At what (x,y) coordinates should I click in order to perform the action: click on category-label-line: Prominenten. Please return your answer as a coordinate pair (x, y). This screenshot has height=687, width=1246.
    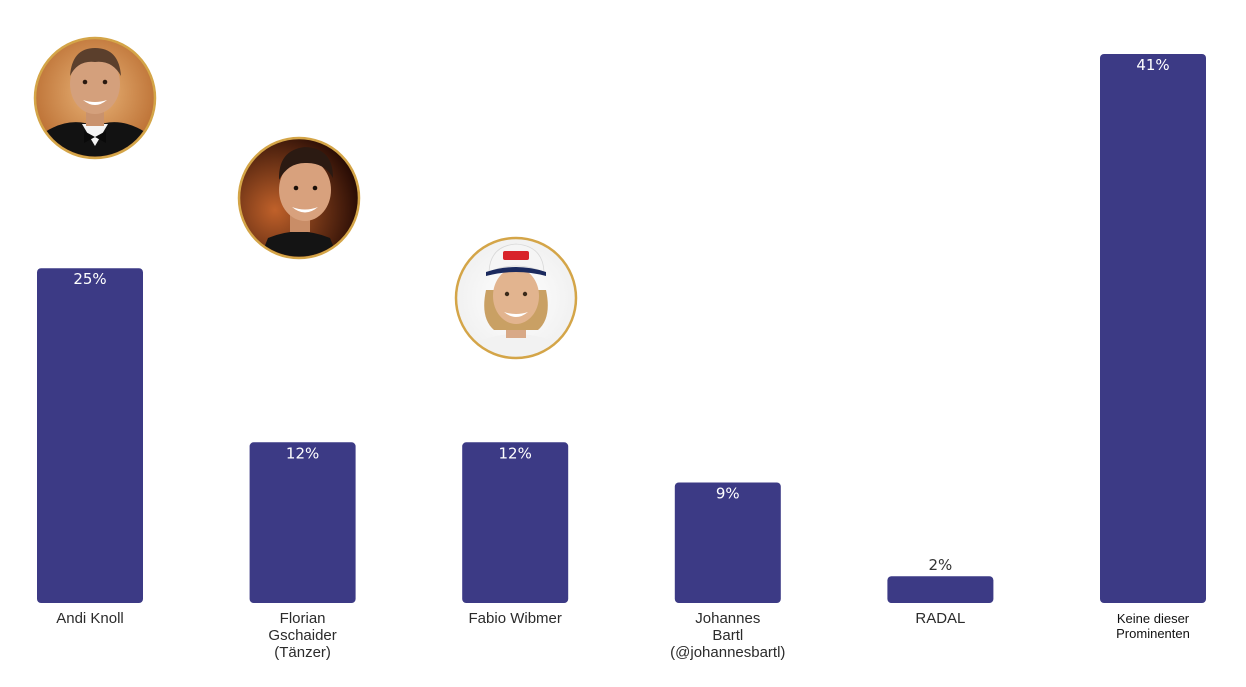
    Looking at the image, I should click on (1153, 633).